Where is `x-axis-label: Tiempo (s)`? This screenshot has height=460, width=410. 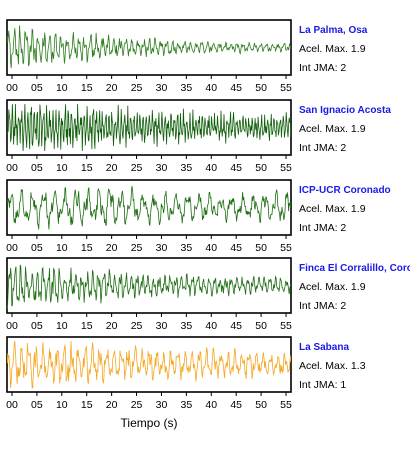 x-axis-label: Tiempo (s) is located at coordinates (149, 423).